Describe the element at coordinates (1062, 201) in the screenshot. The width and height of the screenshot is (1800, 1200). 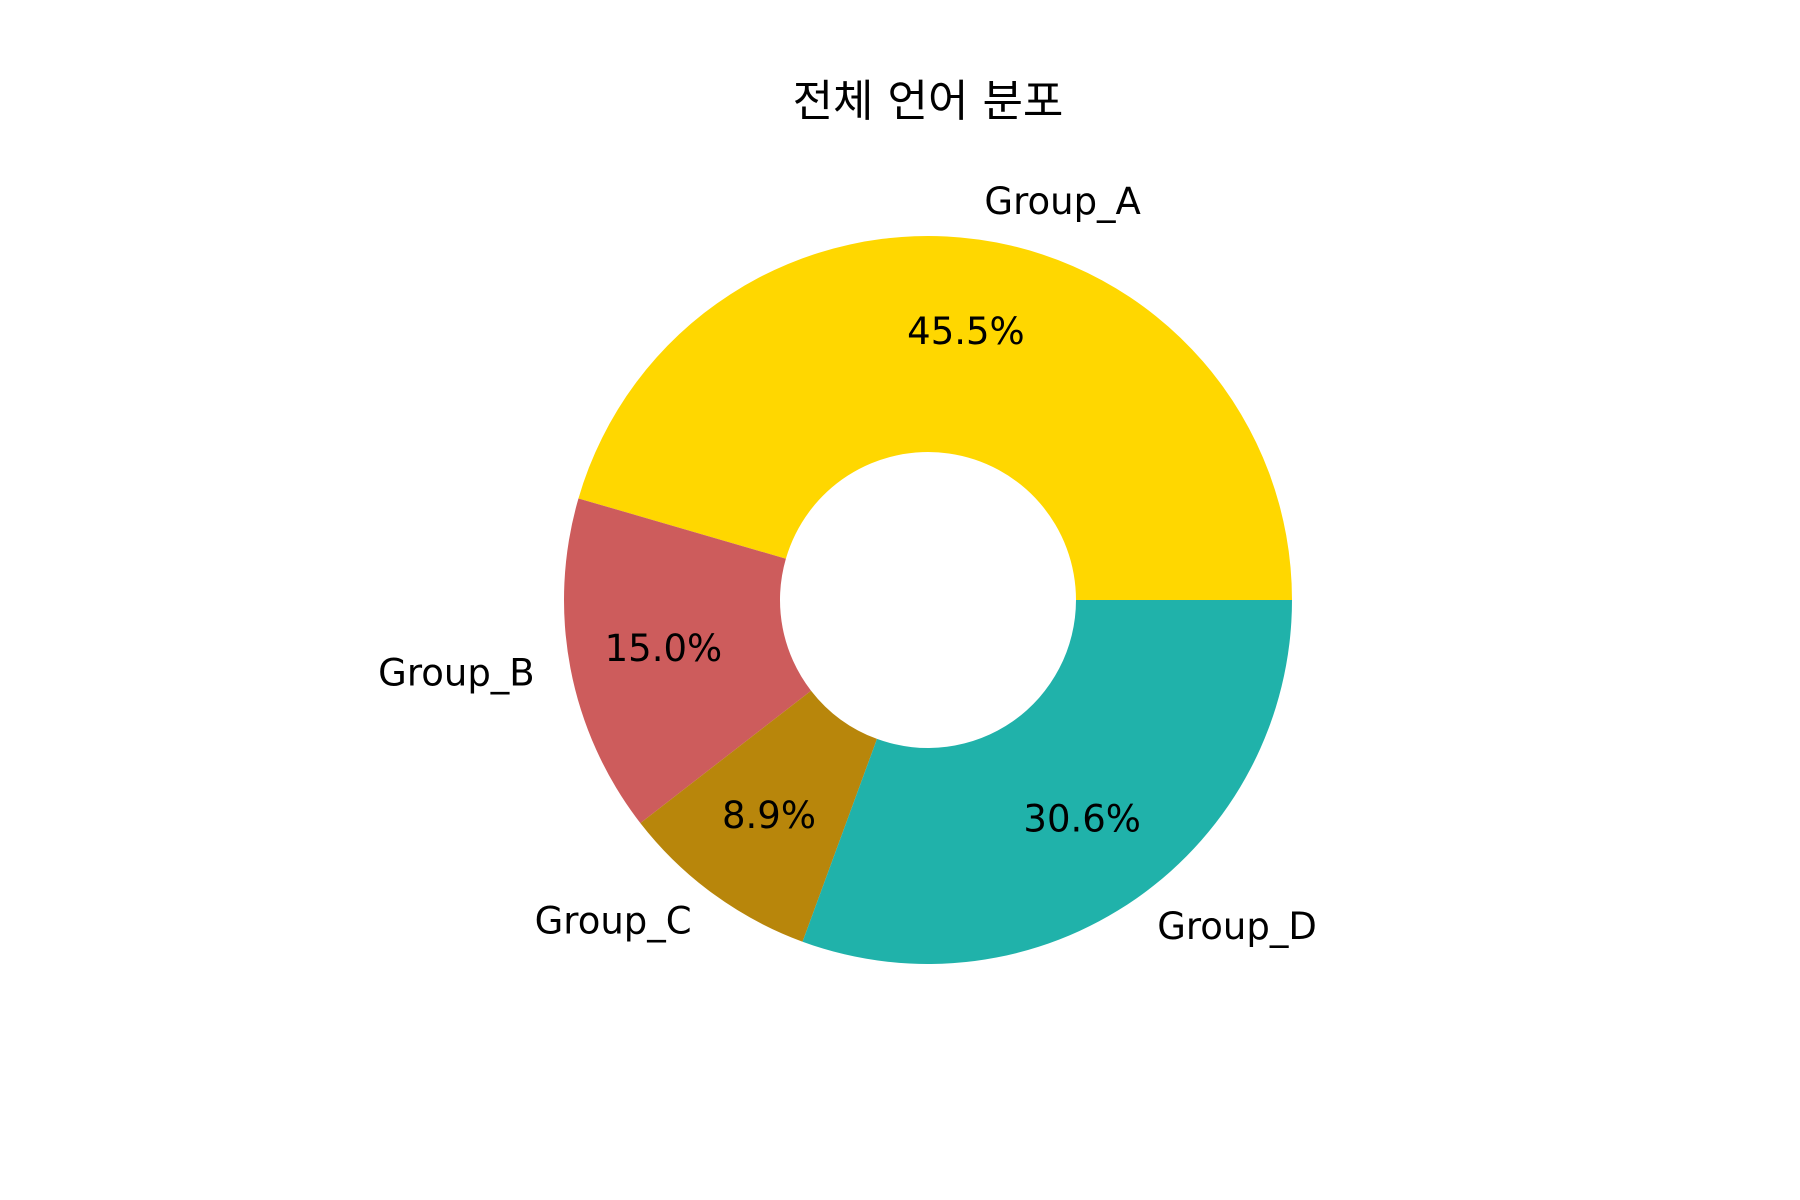
I see `slice-label-group-a: Group_A` at that location.